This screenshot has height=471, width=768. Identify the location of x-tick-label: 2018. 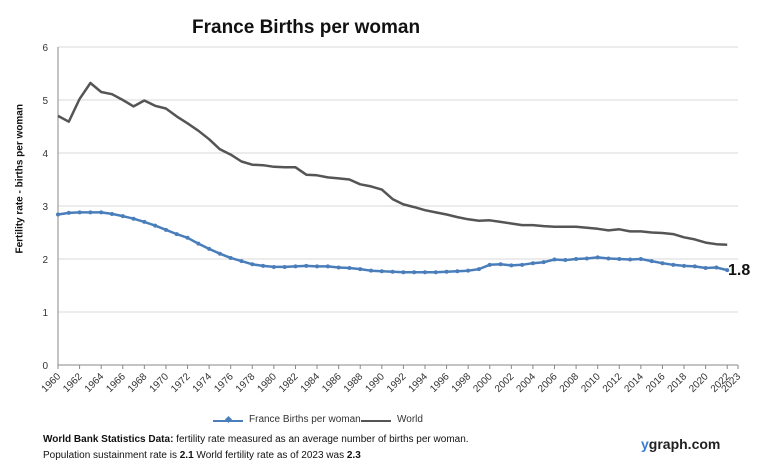
(678, 383).